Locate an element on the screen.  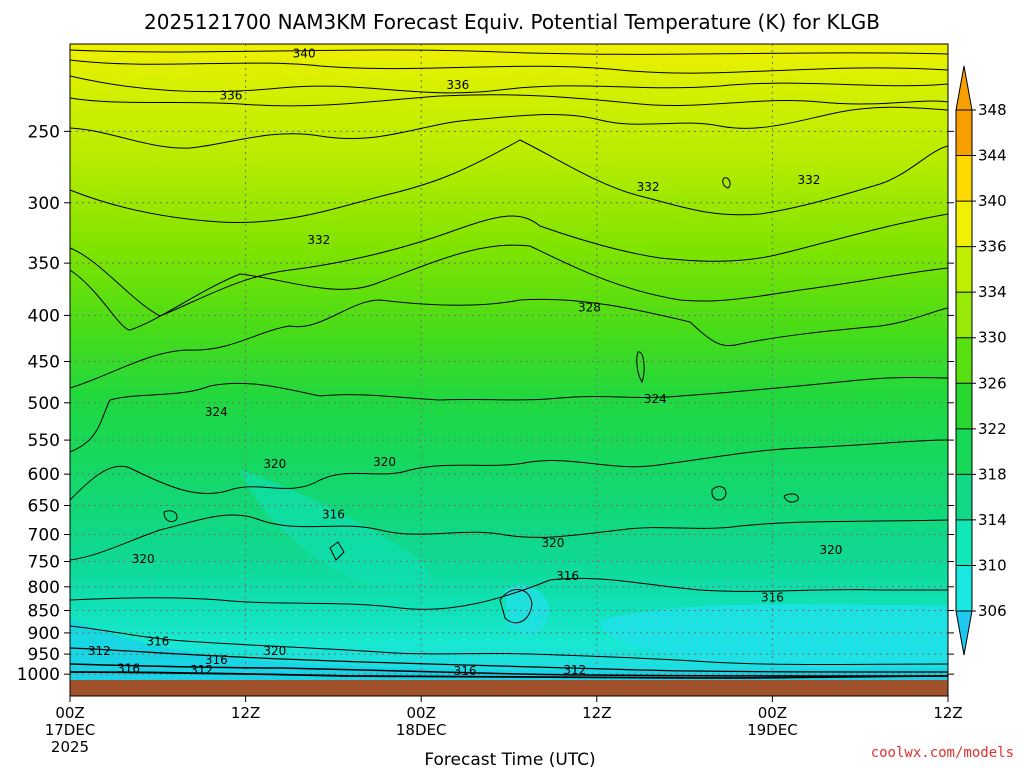
y-tick-label: 650 is located at coordinates (44, 506).